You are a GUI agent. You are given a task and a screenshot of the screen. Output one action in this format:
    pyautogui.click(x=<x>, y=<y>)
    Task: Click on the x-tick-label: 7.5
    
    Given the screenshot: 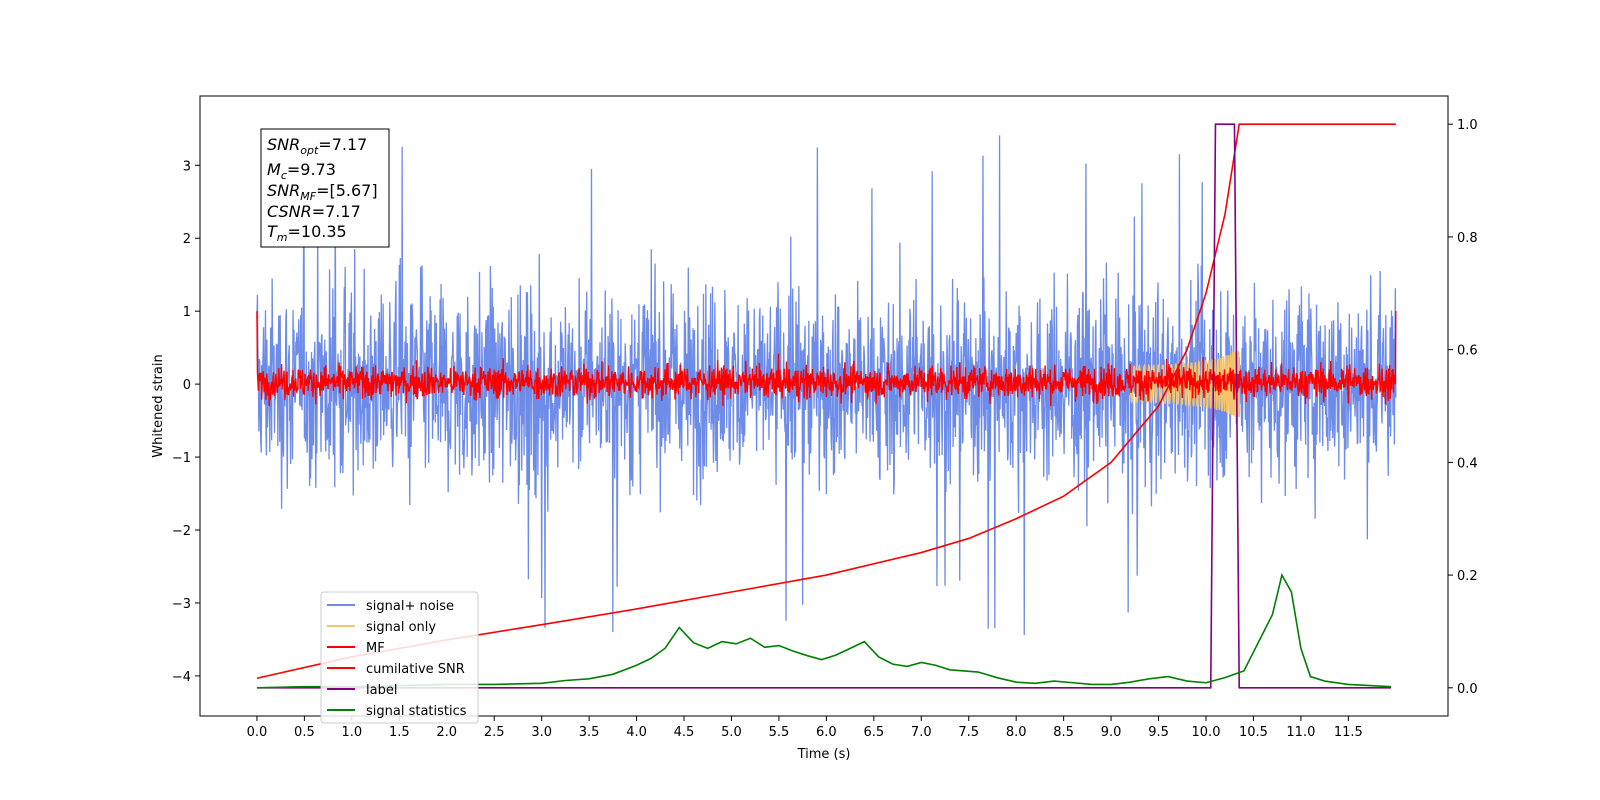 What is the action you would take?
    pyautogui.click(x=968, y=732)
    